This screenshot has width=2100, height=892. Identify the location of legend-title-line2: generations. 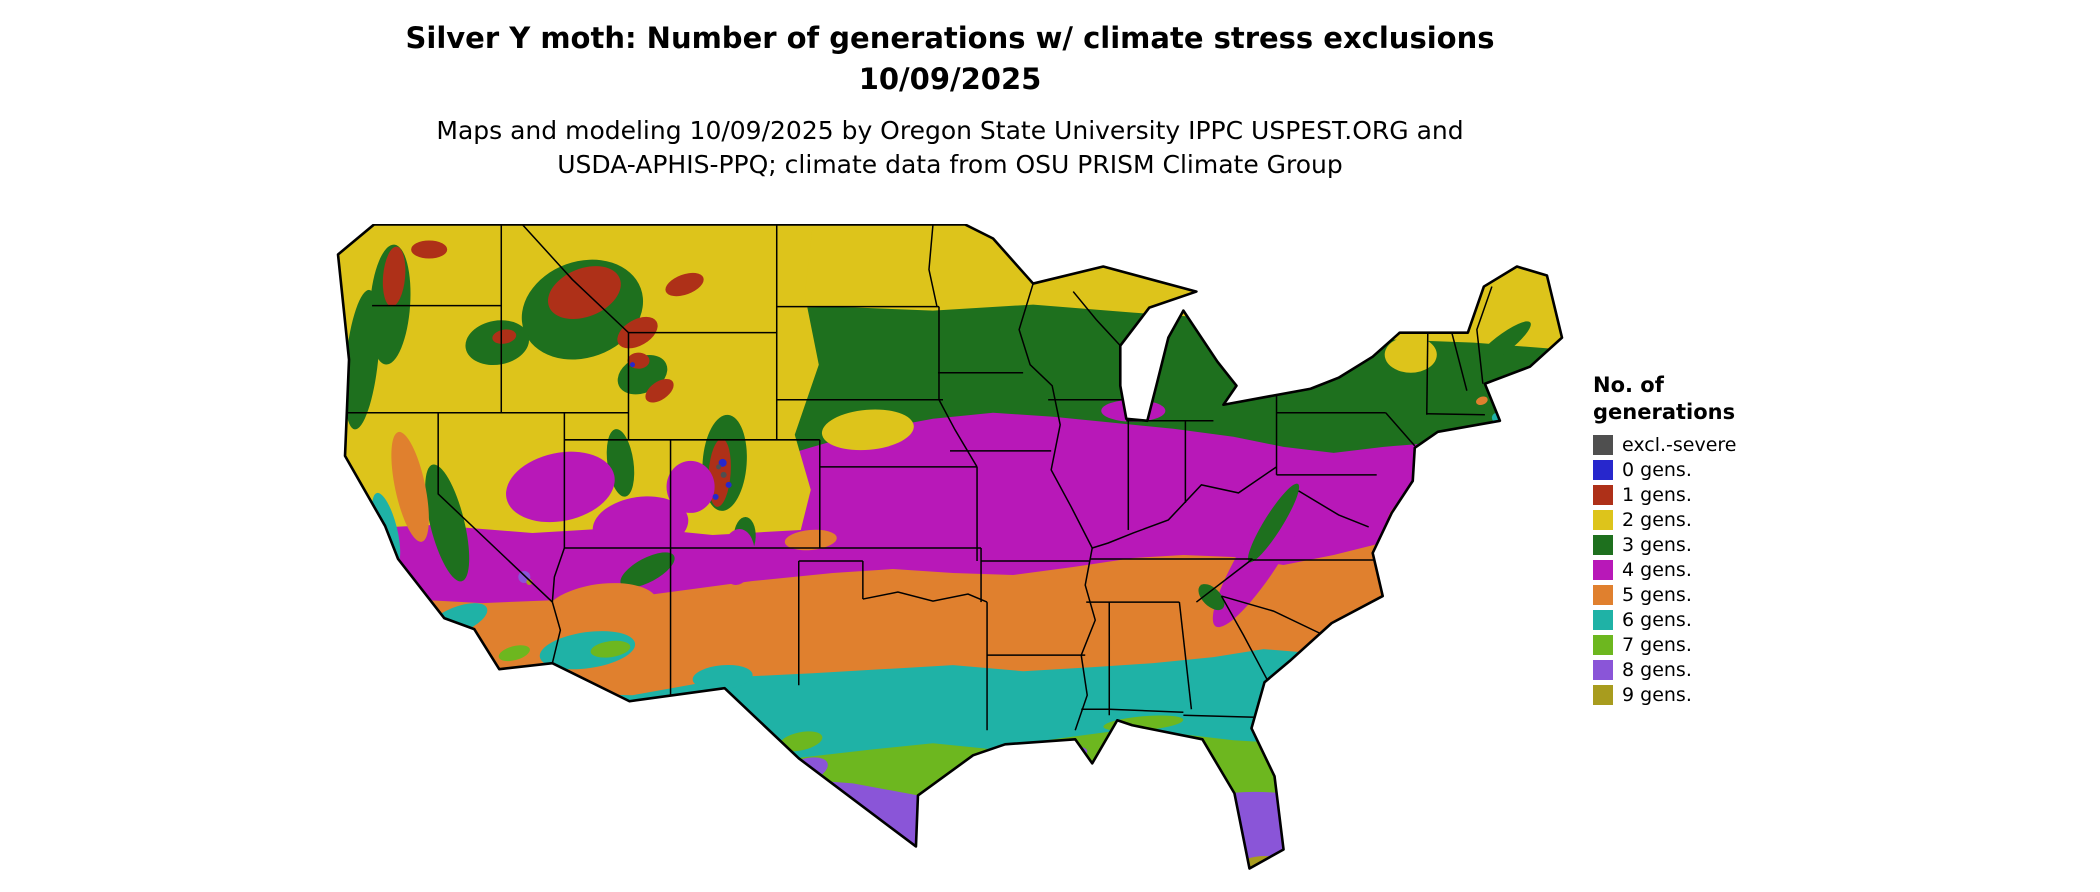
(1664, 412).